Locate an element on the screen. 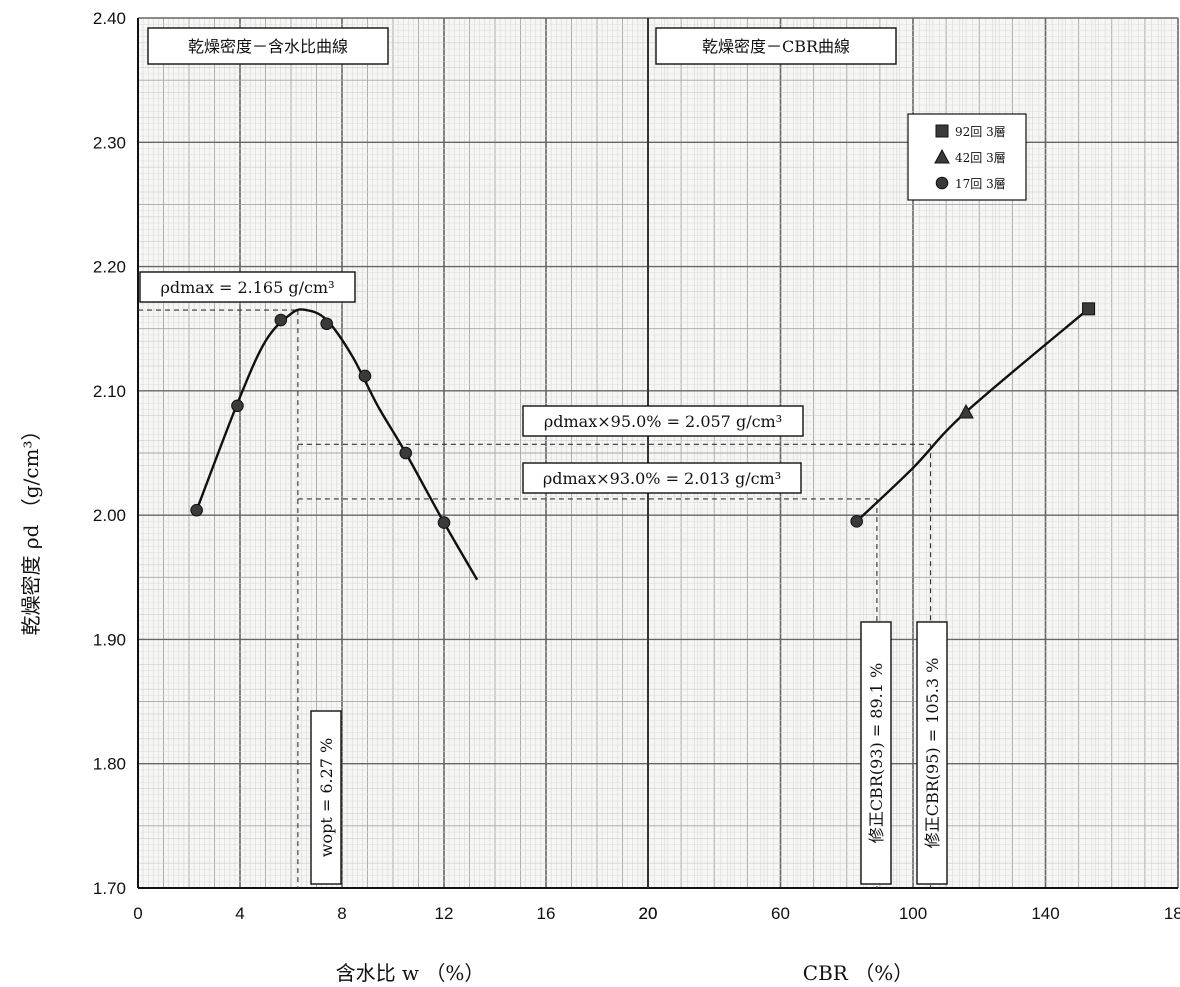 The height and width of the screenshot is (987, 1180). rho95-box-frame is located at coordinates (663, 421).